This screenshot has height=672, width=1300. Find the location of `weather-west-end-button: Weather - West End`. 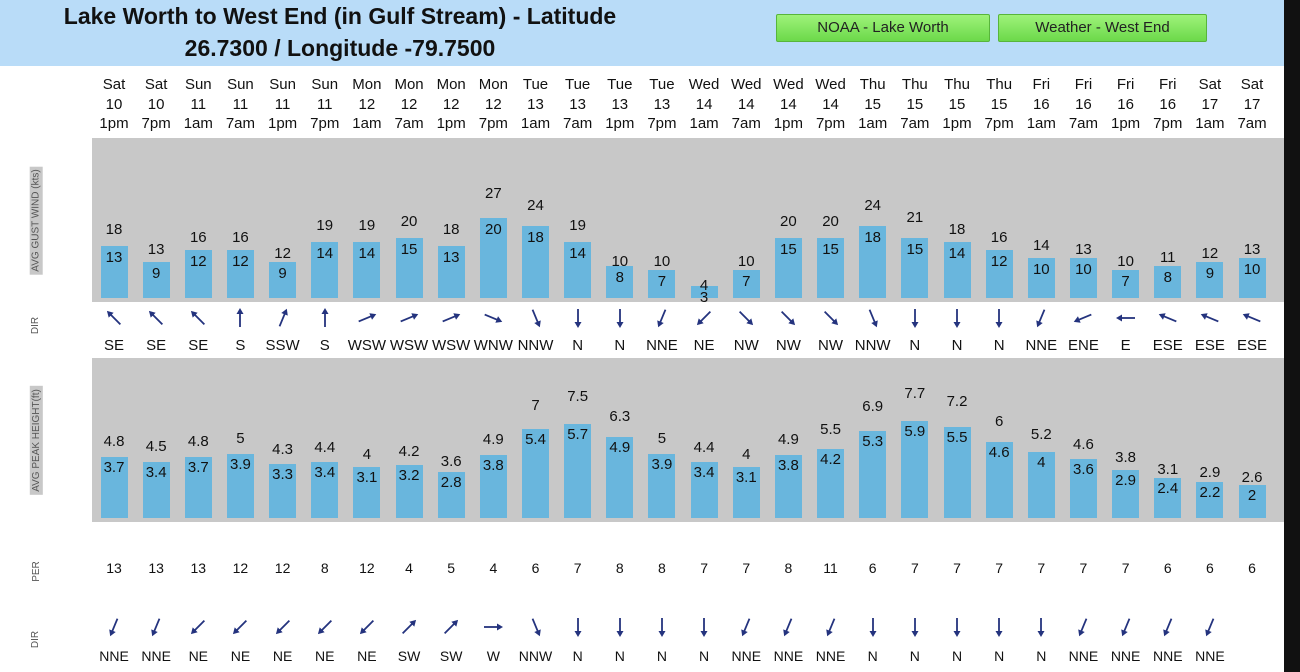

weather-west-end-button: Weather - West End is located at coordinates (1102, 28).